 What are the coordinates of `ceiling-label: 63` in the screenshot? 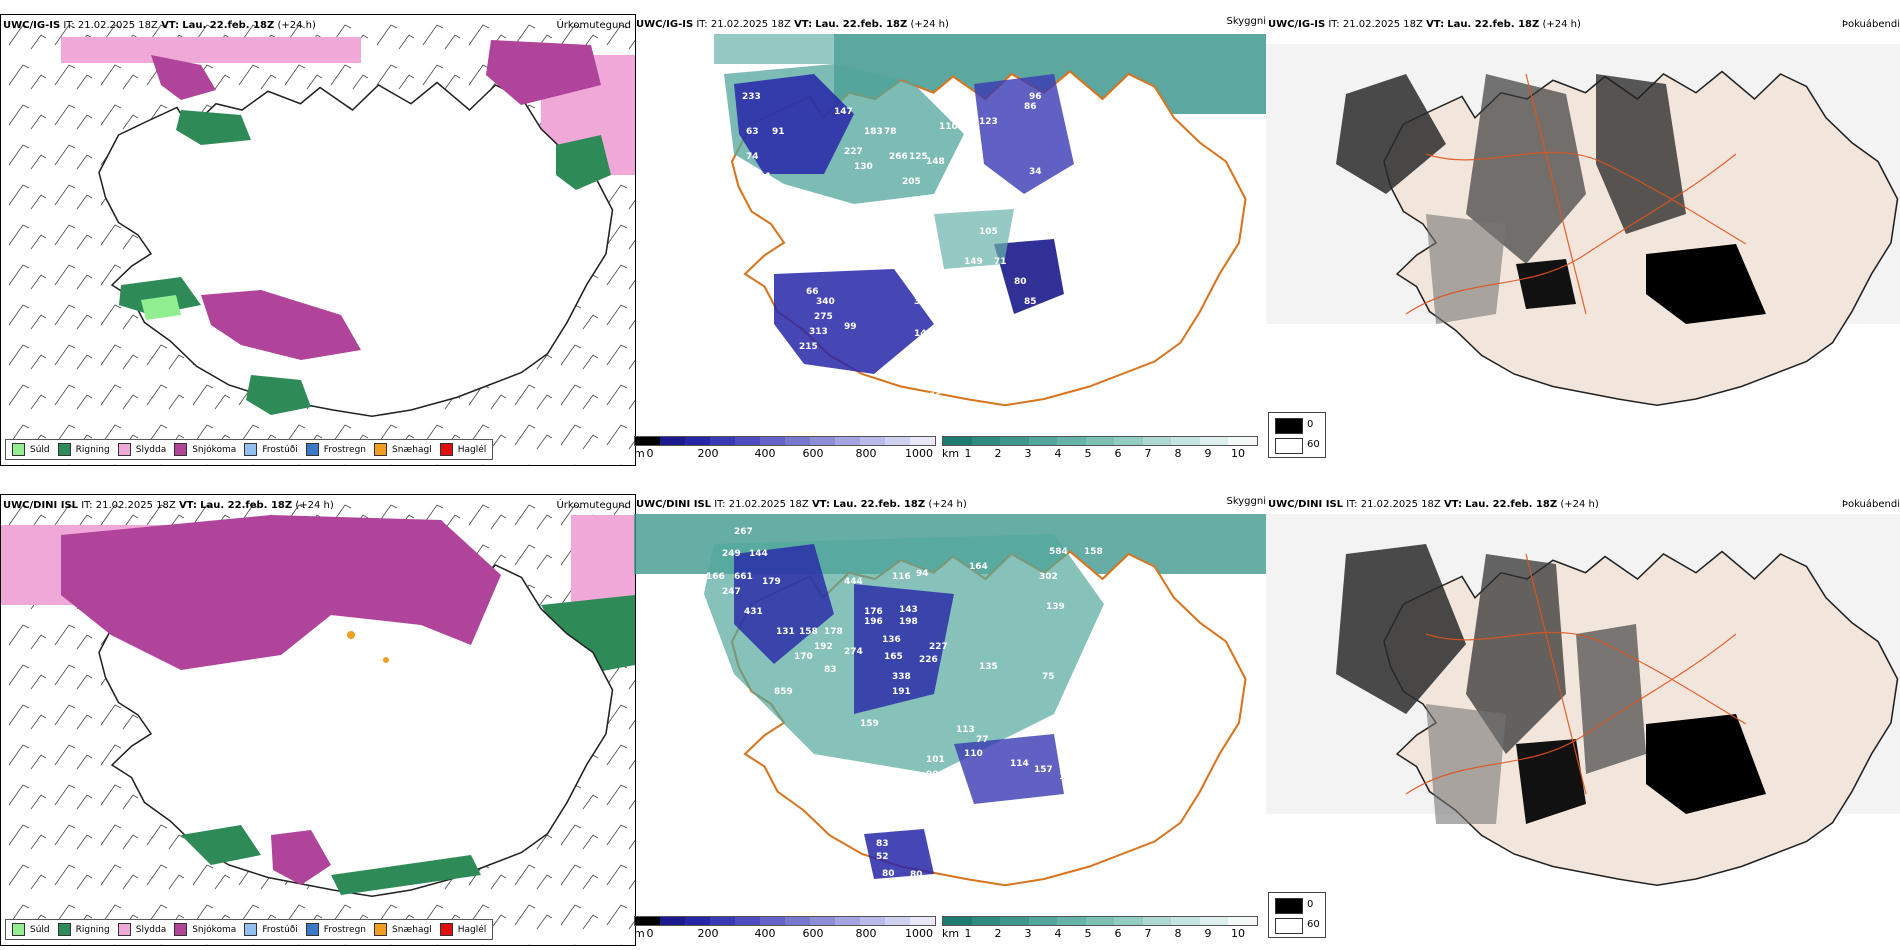 It's located at (950, 112).